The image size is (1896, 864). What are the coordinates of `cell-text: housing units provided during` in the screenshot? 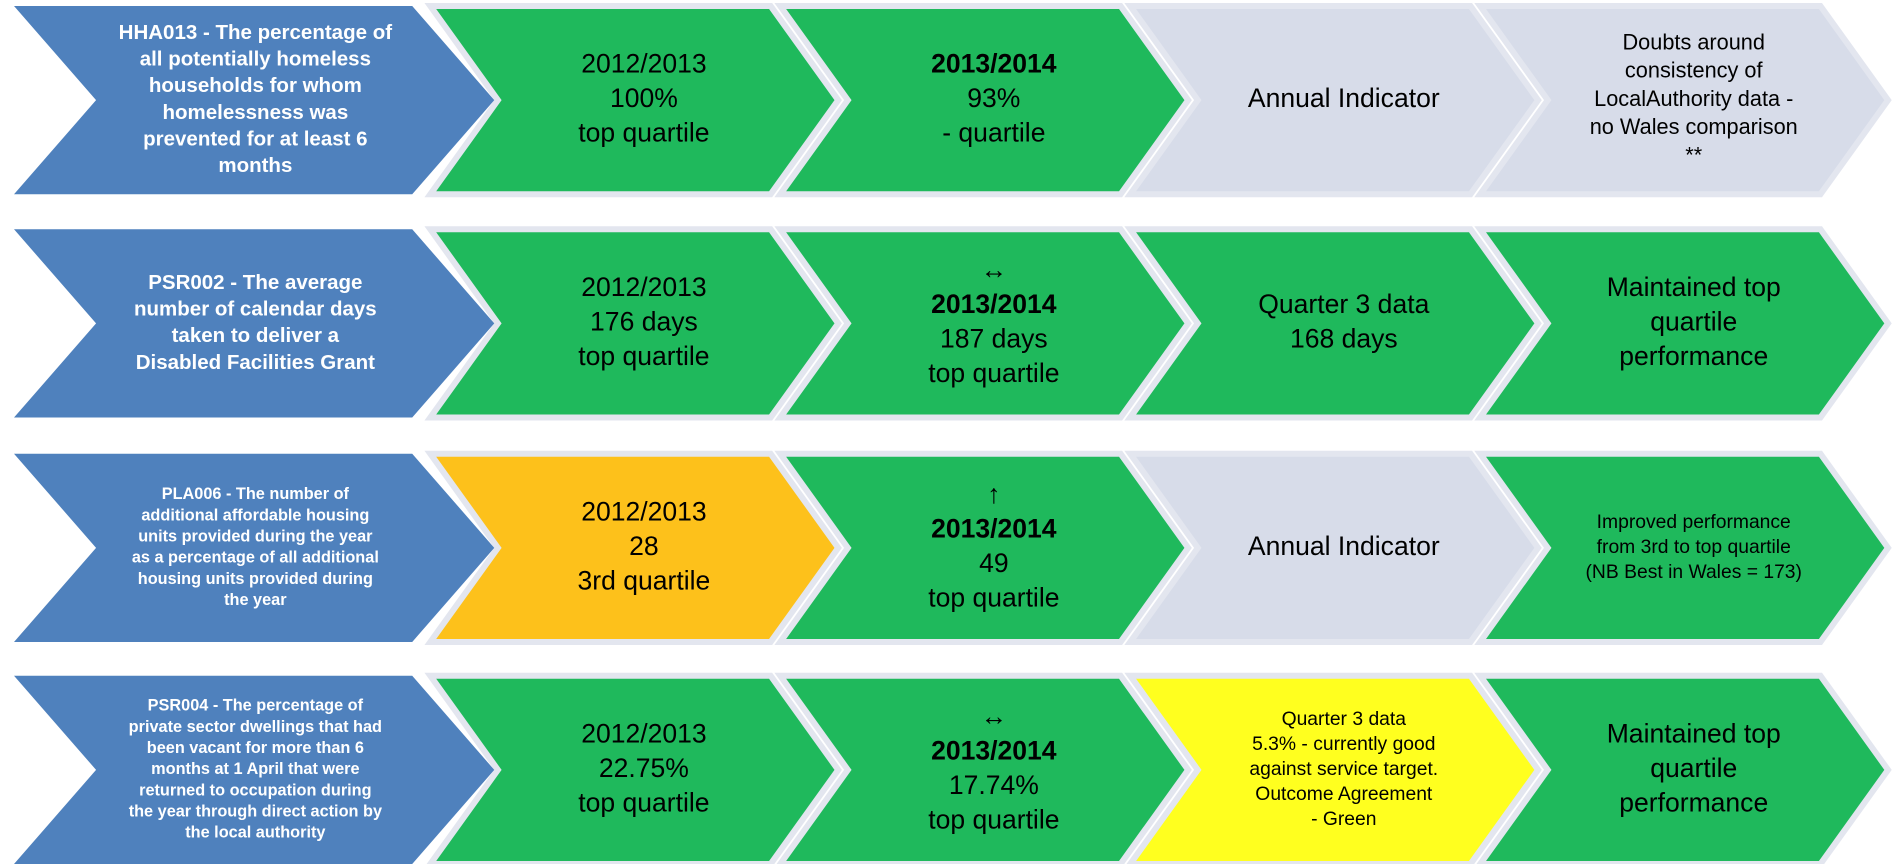 It's located at (255, 579).